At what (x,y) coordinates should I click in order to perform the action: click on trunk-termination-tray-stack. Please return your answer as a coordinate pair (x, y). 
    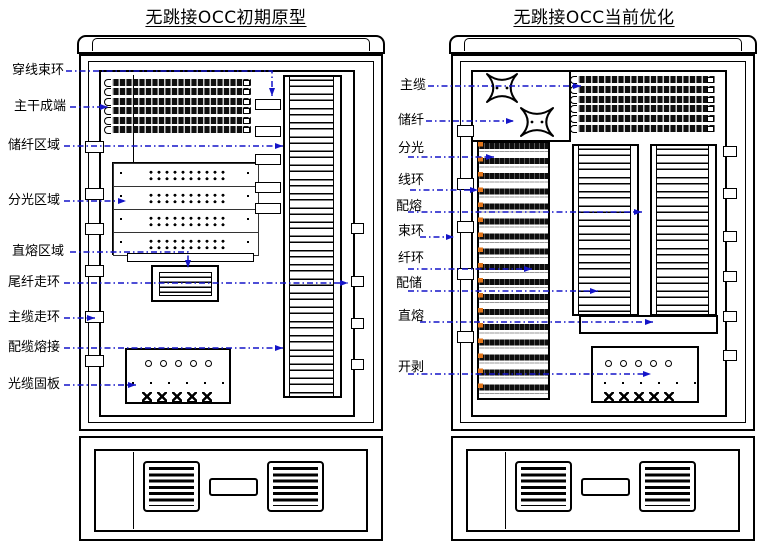
    Looking at the image, I should click on (178, 106).